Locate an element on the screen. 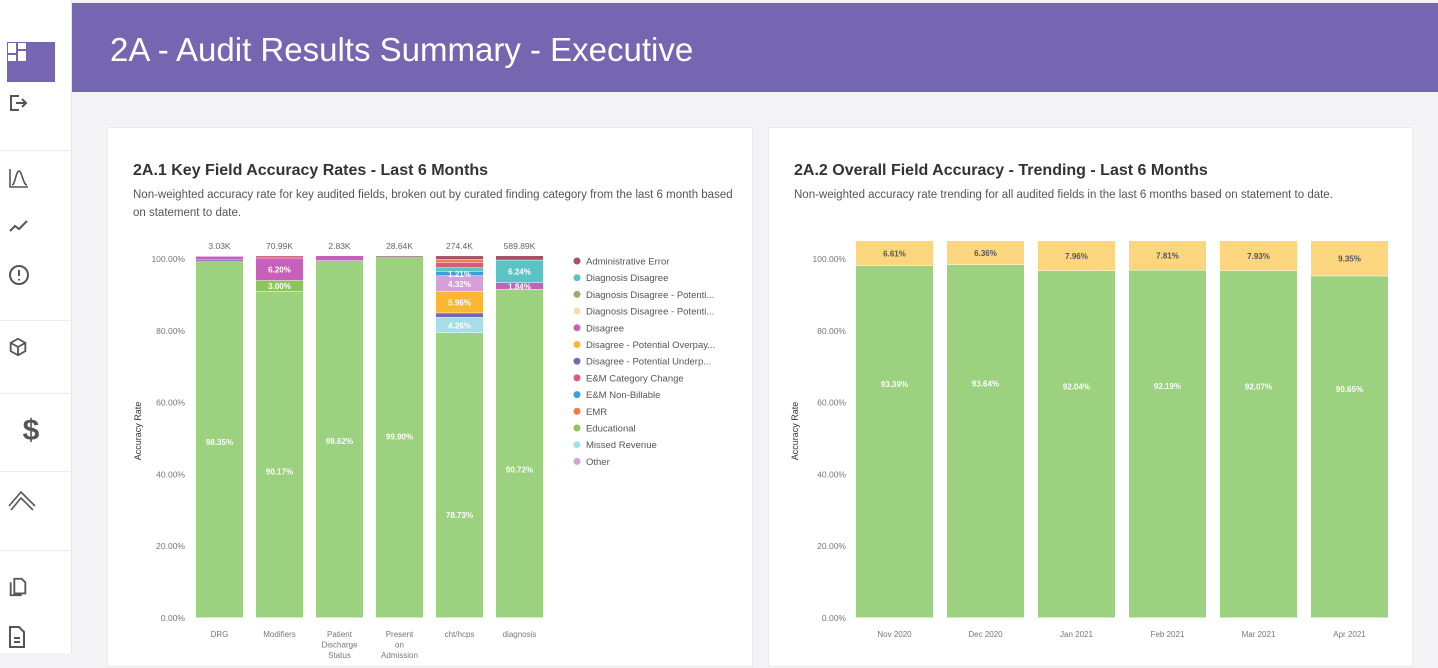  sidebar-item-distribution-chart is located at coordinates (31, 186).